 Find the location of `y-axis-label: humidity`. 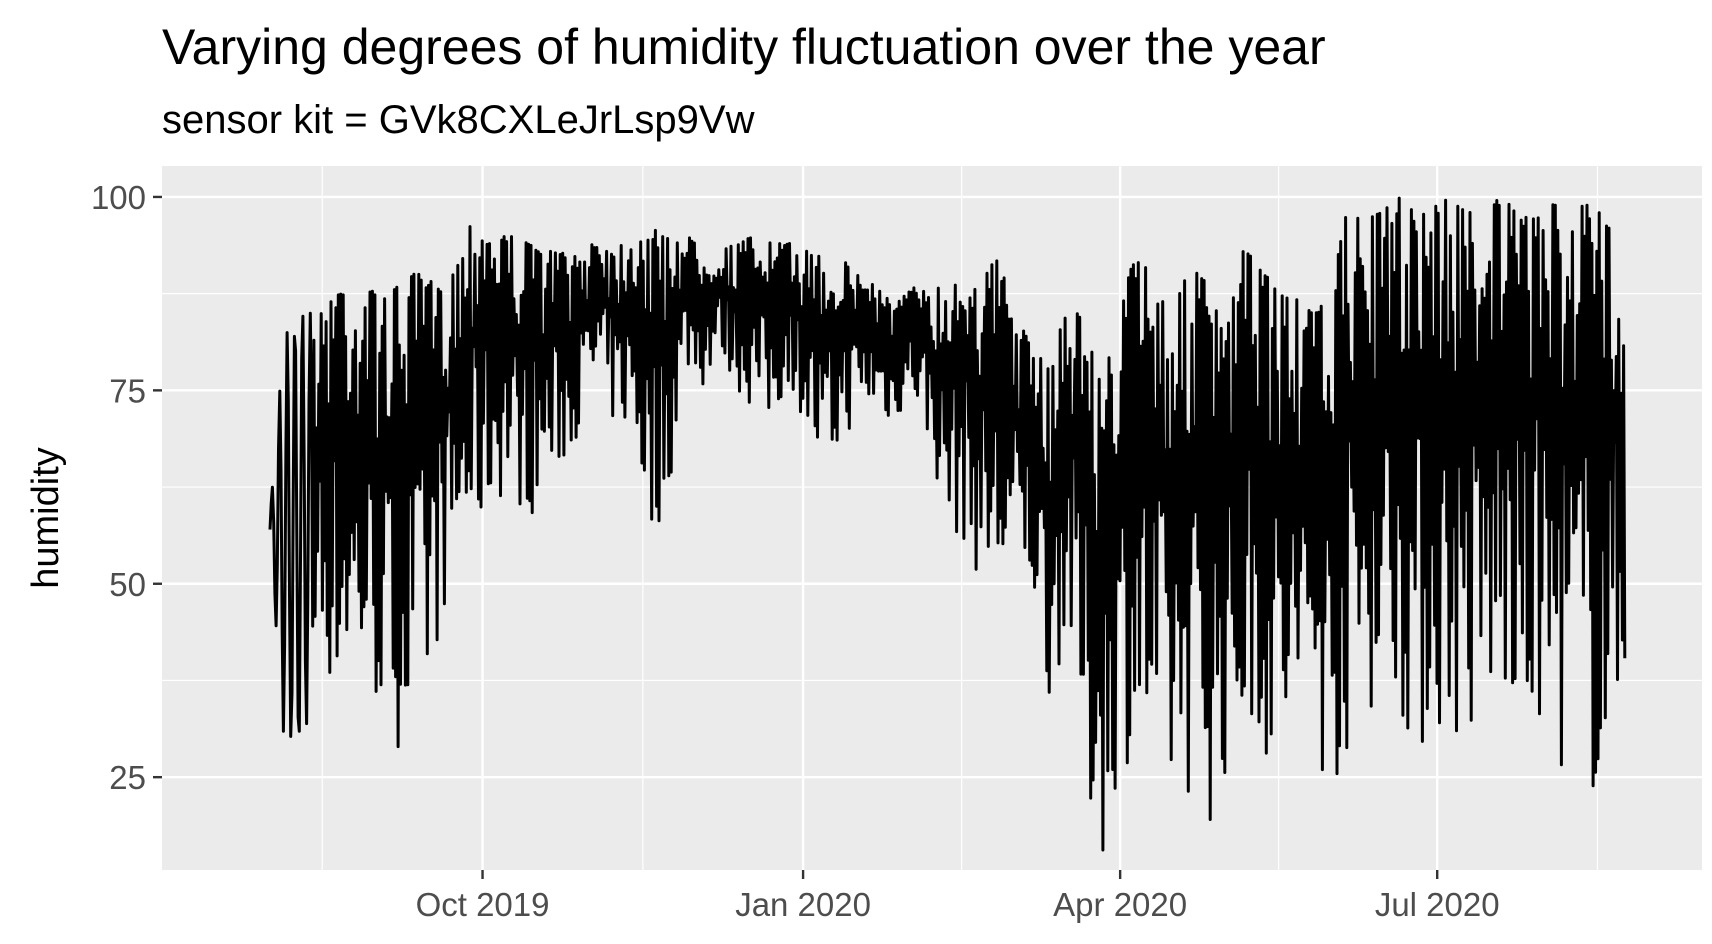

y-axis-label: humidity is located at coordinates (46, 518).